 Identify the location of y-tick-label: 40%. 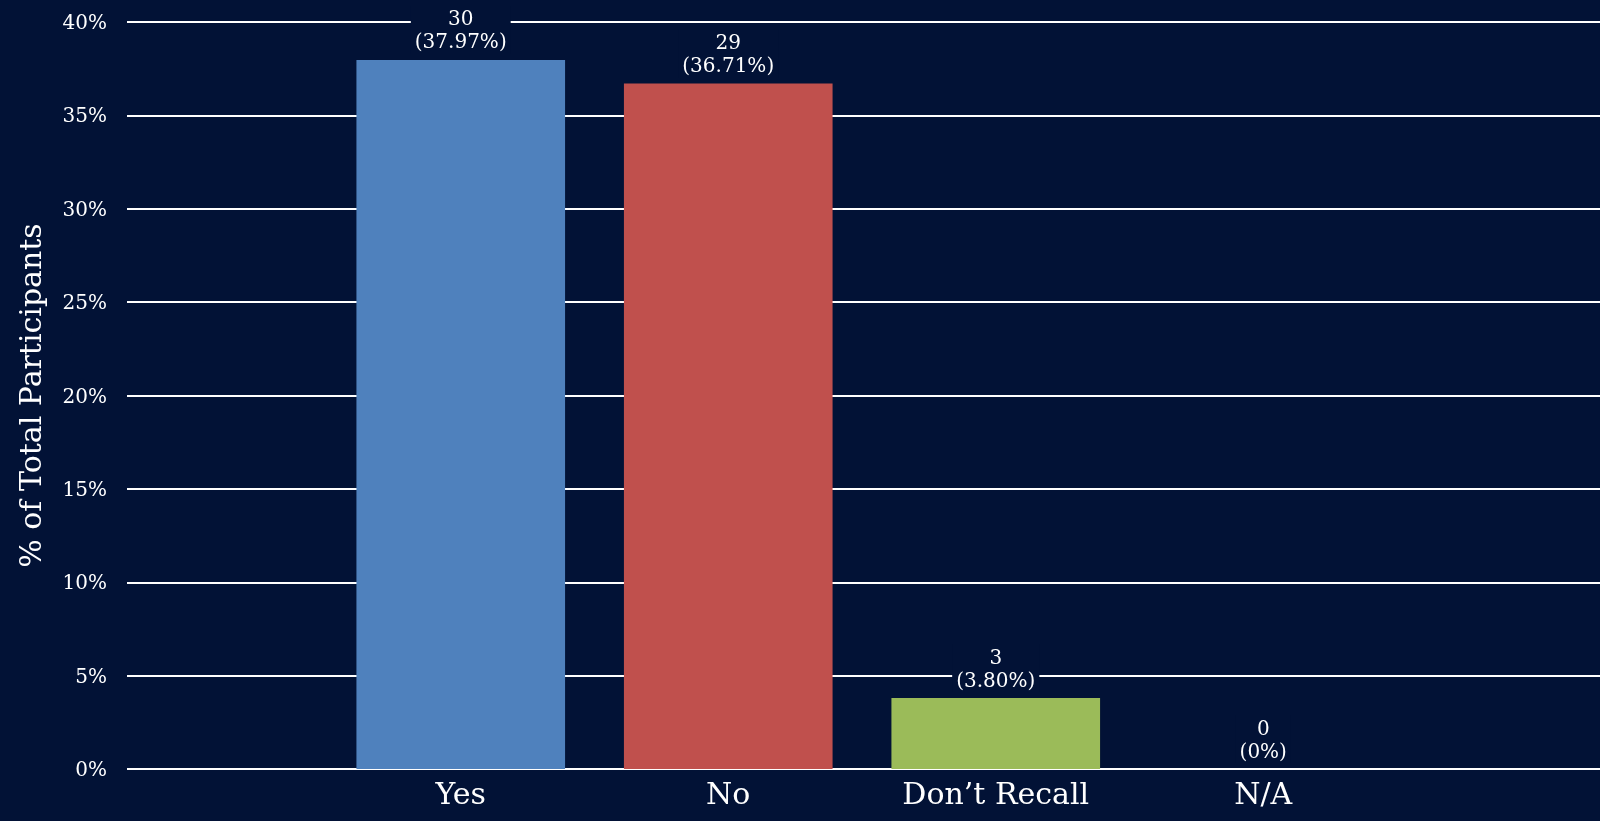
(84, 22).